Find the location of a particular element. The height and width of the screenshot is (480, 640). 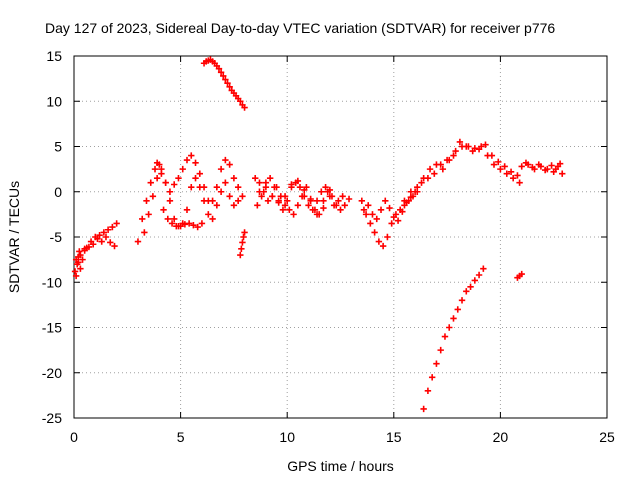

y-tick-label: -20 is located at coordinates (52, 373).